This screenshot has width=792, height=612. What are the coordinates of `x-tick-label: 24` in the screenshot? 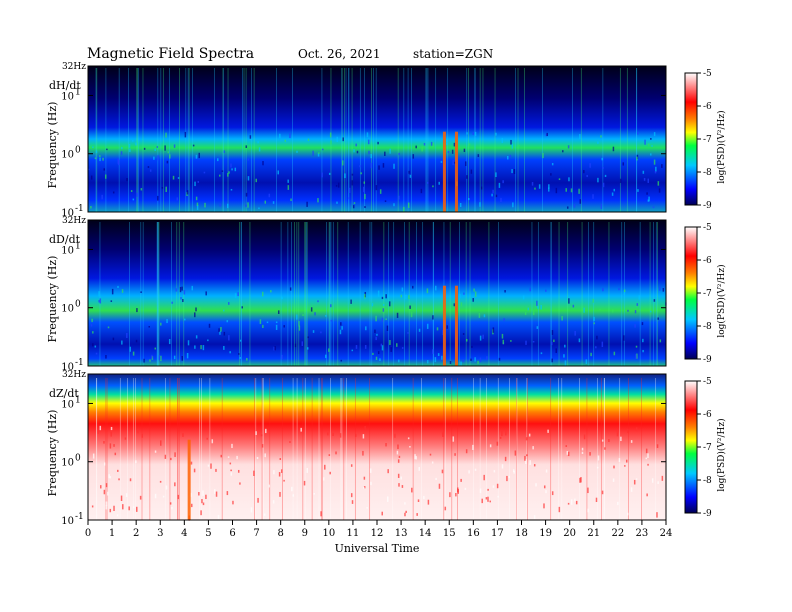 It's located at (666, 533).